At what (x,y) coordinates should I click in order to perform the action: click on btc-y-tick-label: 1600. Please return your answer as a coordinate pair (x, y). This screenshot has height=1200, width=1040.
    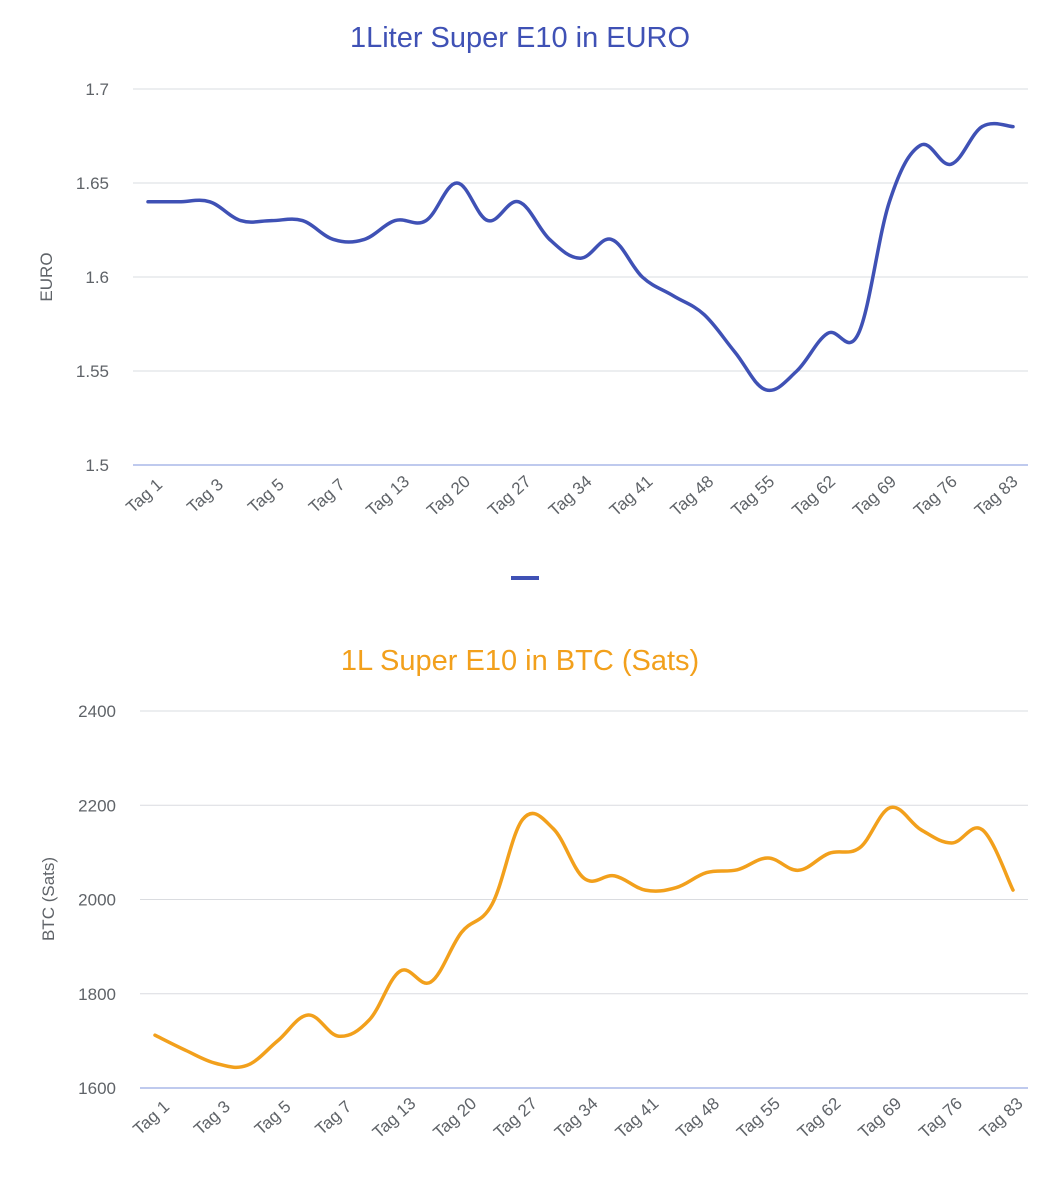
    Looking at the image, I should click on (97, 1088).